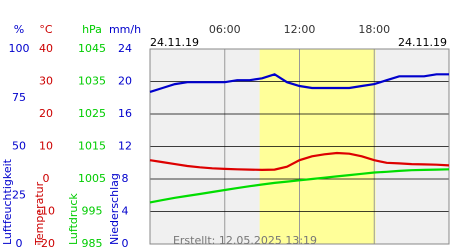  What do you see at coordinates (92, 243) in the screenshot?
I see `y-tick-label: 985` at bounding box center [92, 243].